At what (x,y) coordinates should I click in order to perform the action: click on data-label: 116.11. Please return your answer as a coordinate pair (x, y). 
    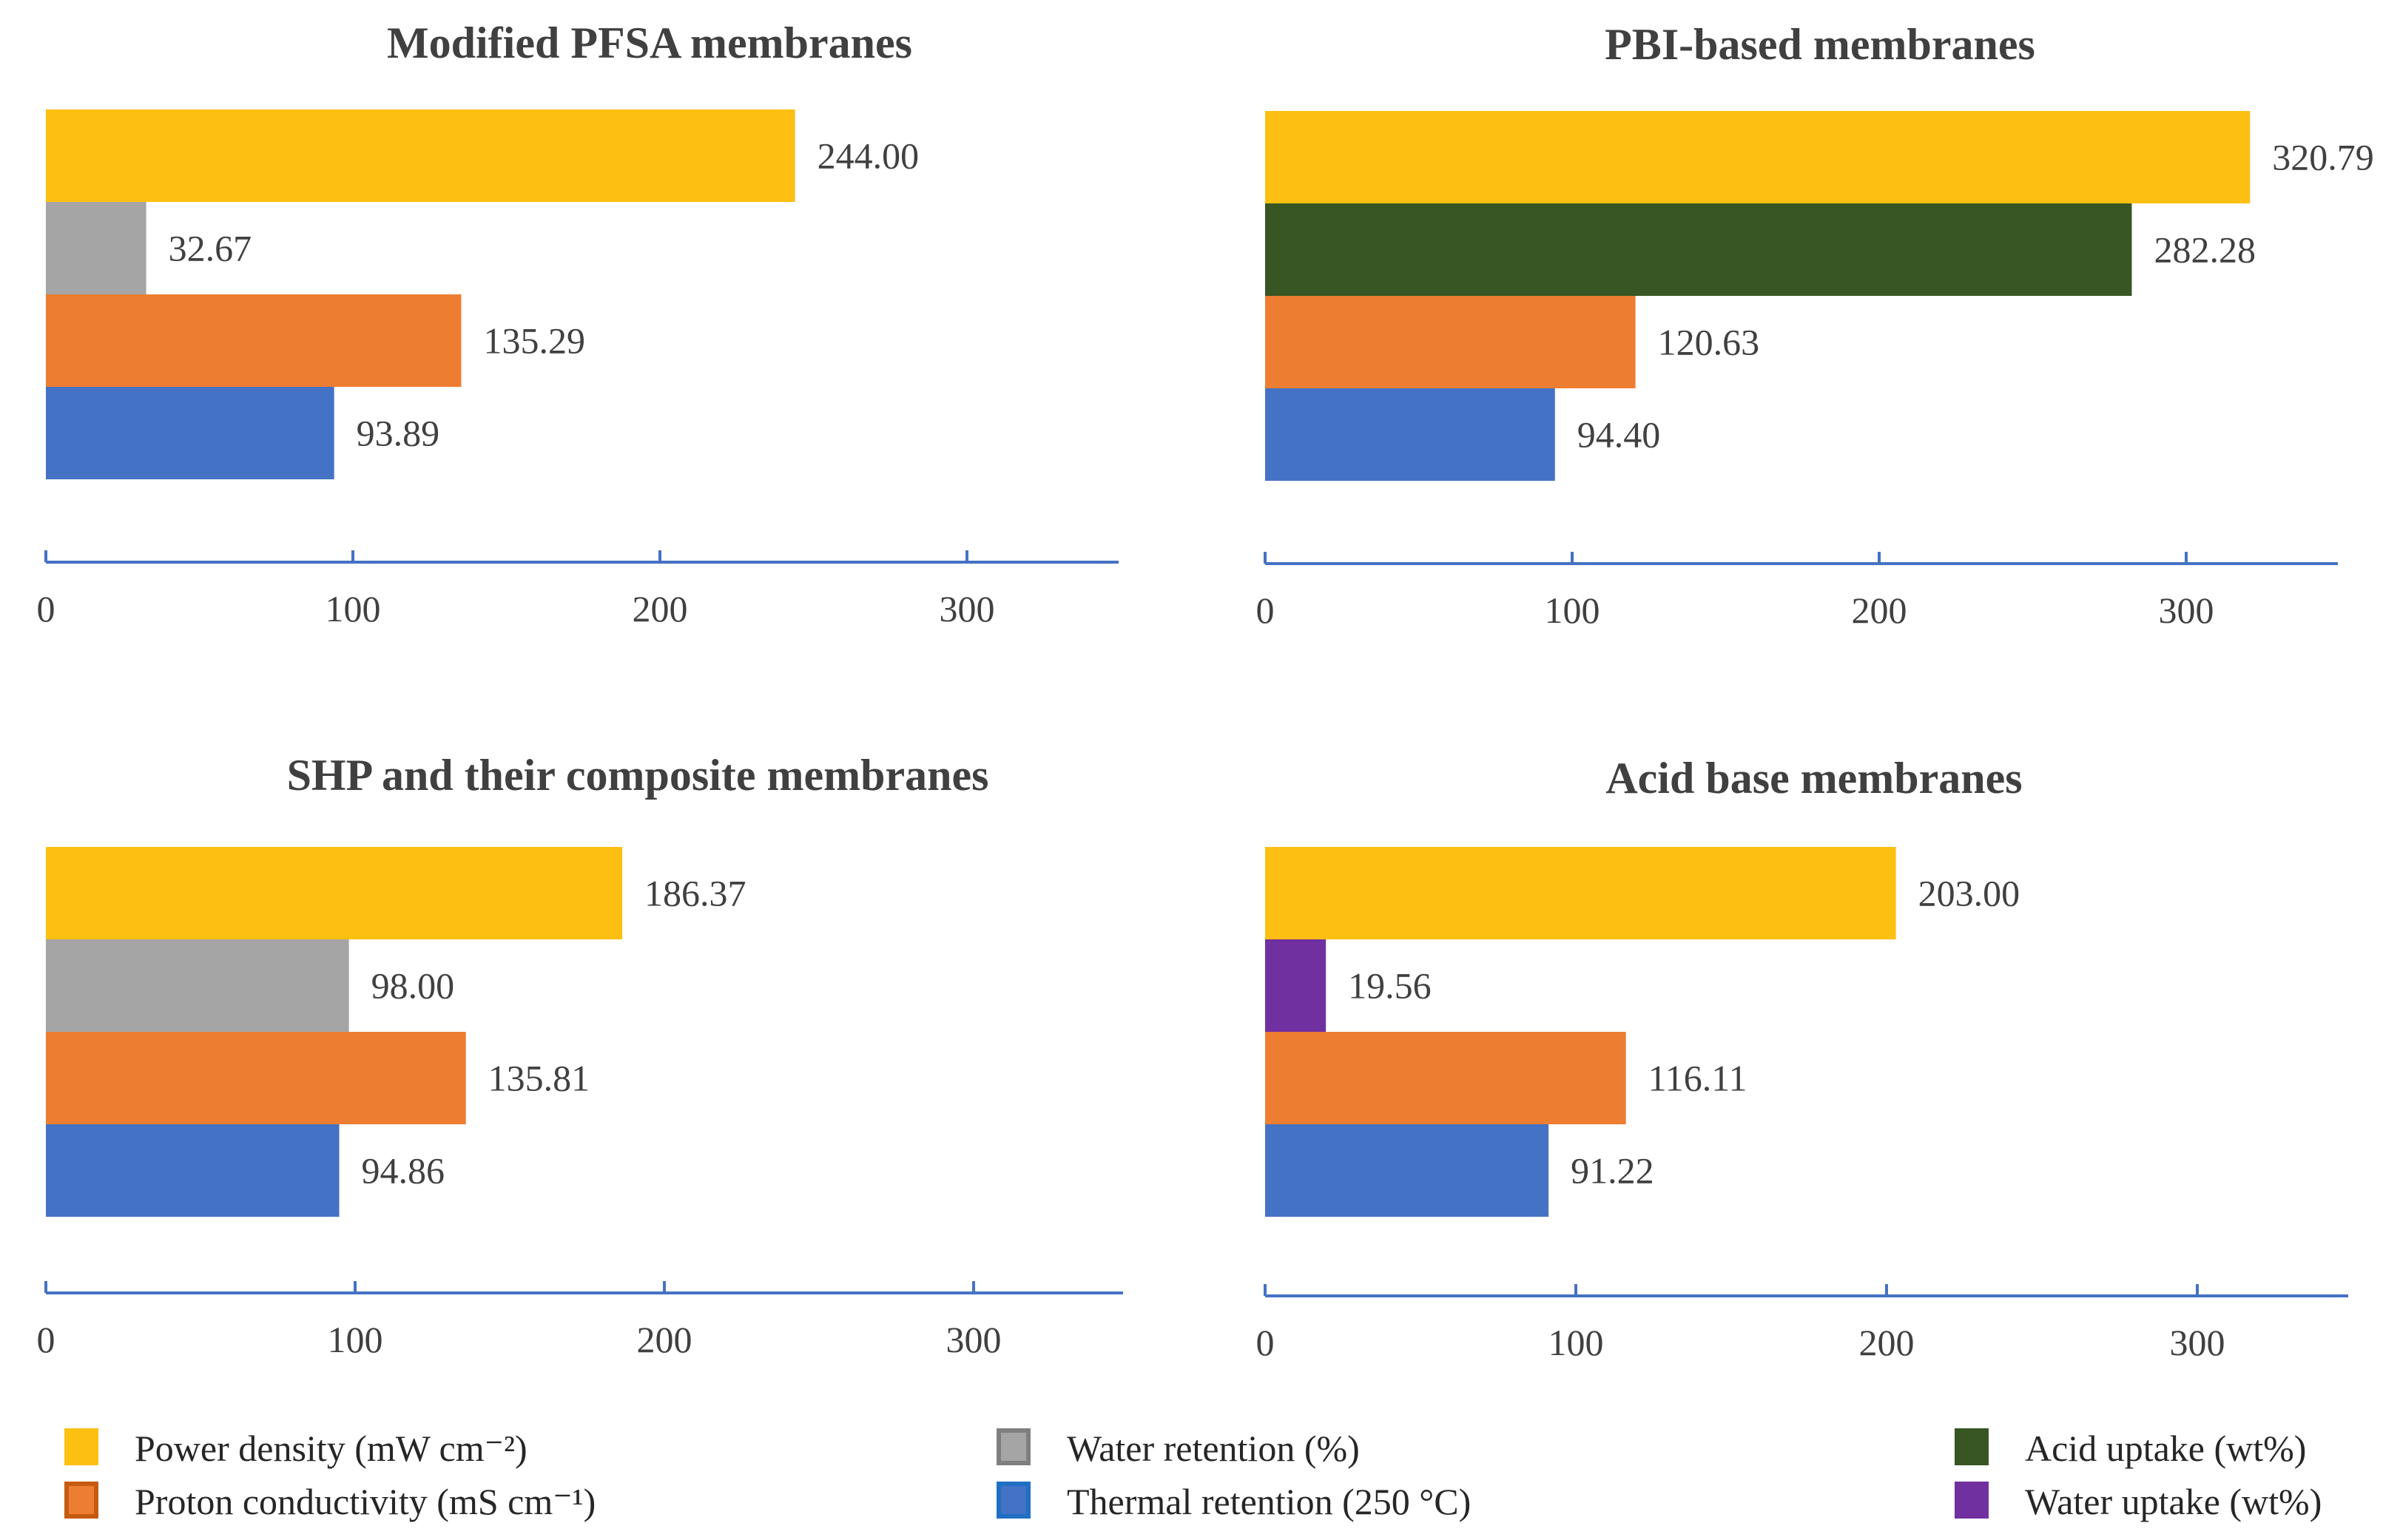
    Looking at the image, I should click on (1697, 1078).